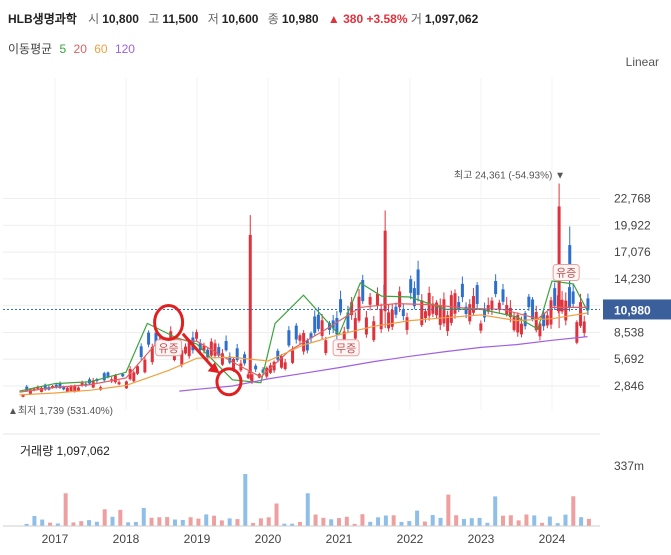 The image size is (671, 555). Describe the element at coordinates (94, 19) in the screenshot. I see `open-label: 시` at that location.